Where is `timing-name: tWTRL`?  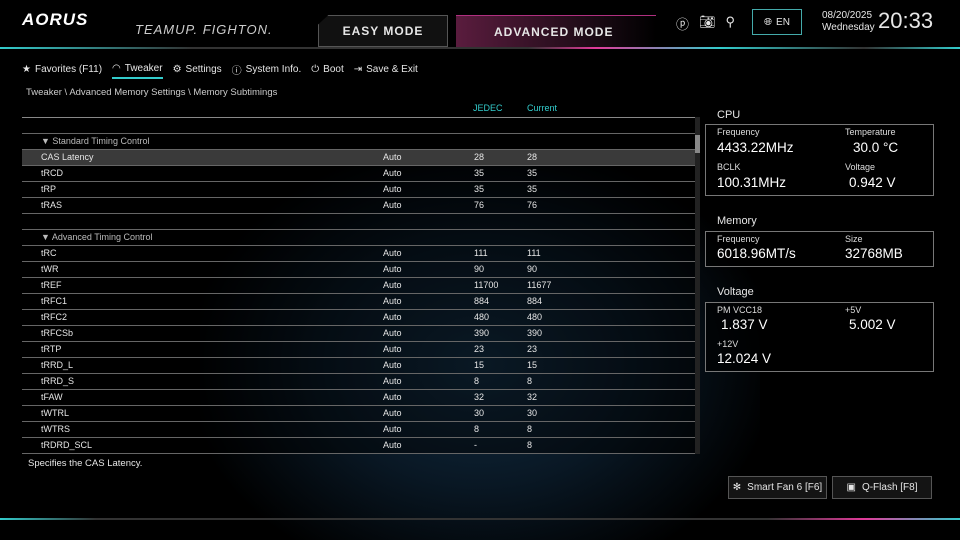 timing-name: tWTRL is located at coordinates (55, 413).